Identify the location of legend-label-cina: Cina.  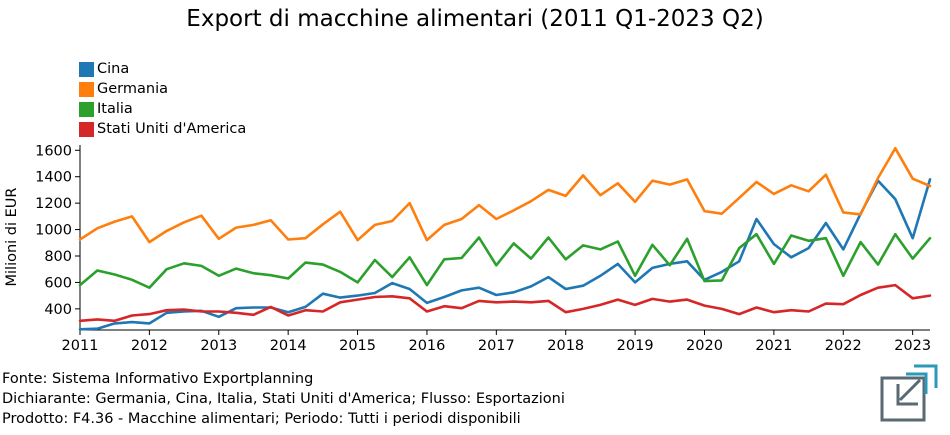
(113, 69).